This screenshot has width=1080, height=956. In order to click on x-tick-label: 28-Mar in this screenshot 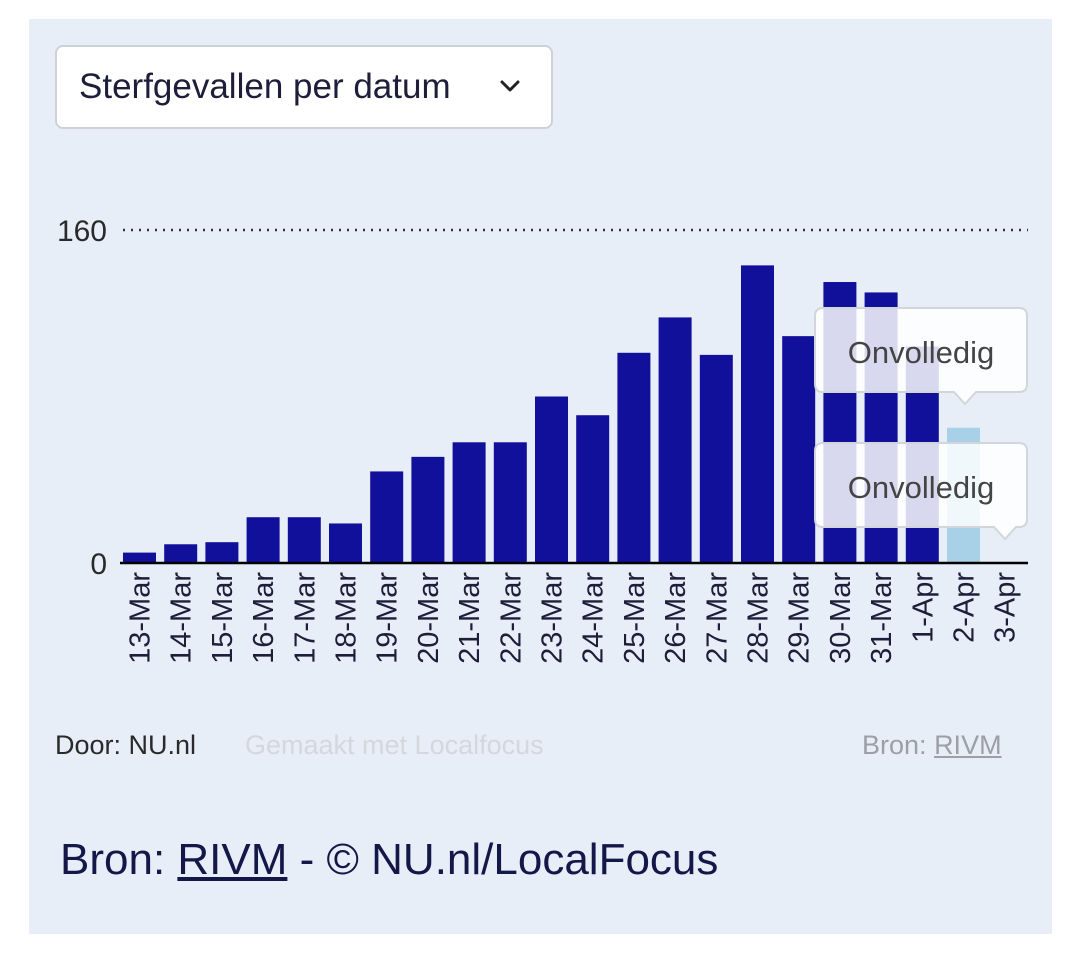, I will do `click(759, 618)`.